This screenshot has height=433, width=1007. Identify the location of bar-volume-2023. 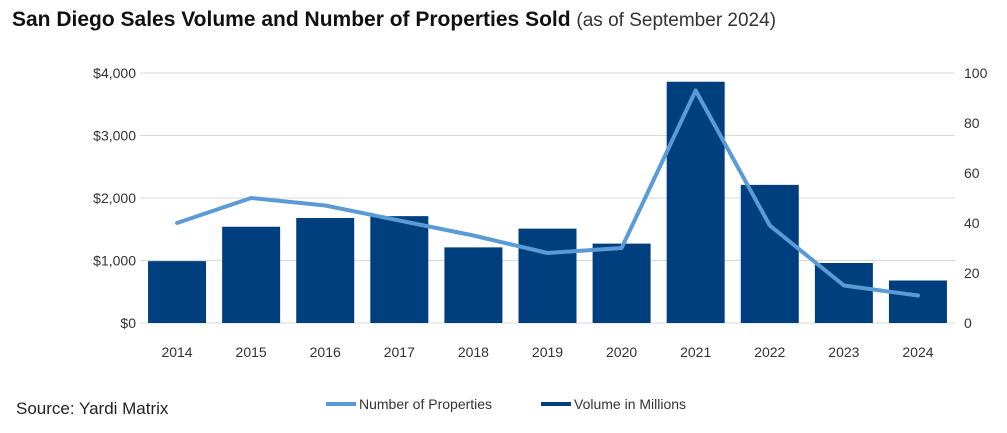
(843, 293).